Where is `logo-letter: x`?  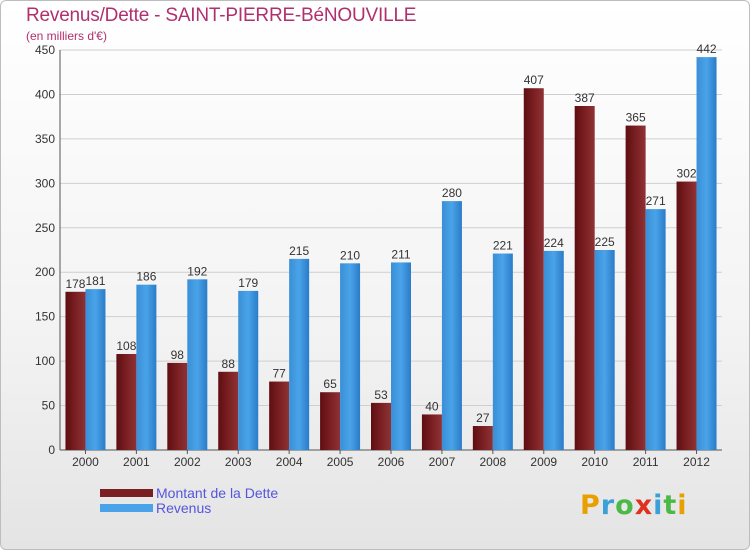 logo-letter: x is located at coordinates (644, 505).